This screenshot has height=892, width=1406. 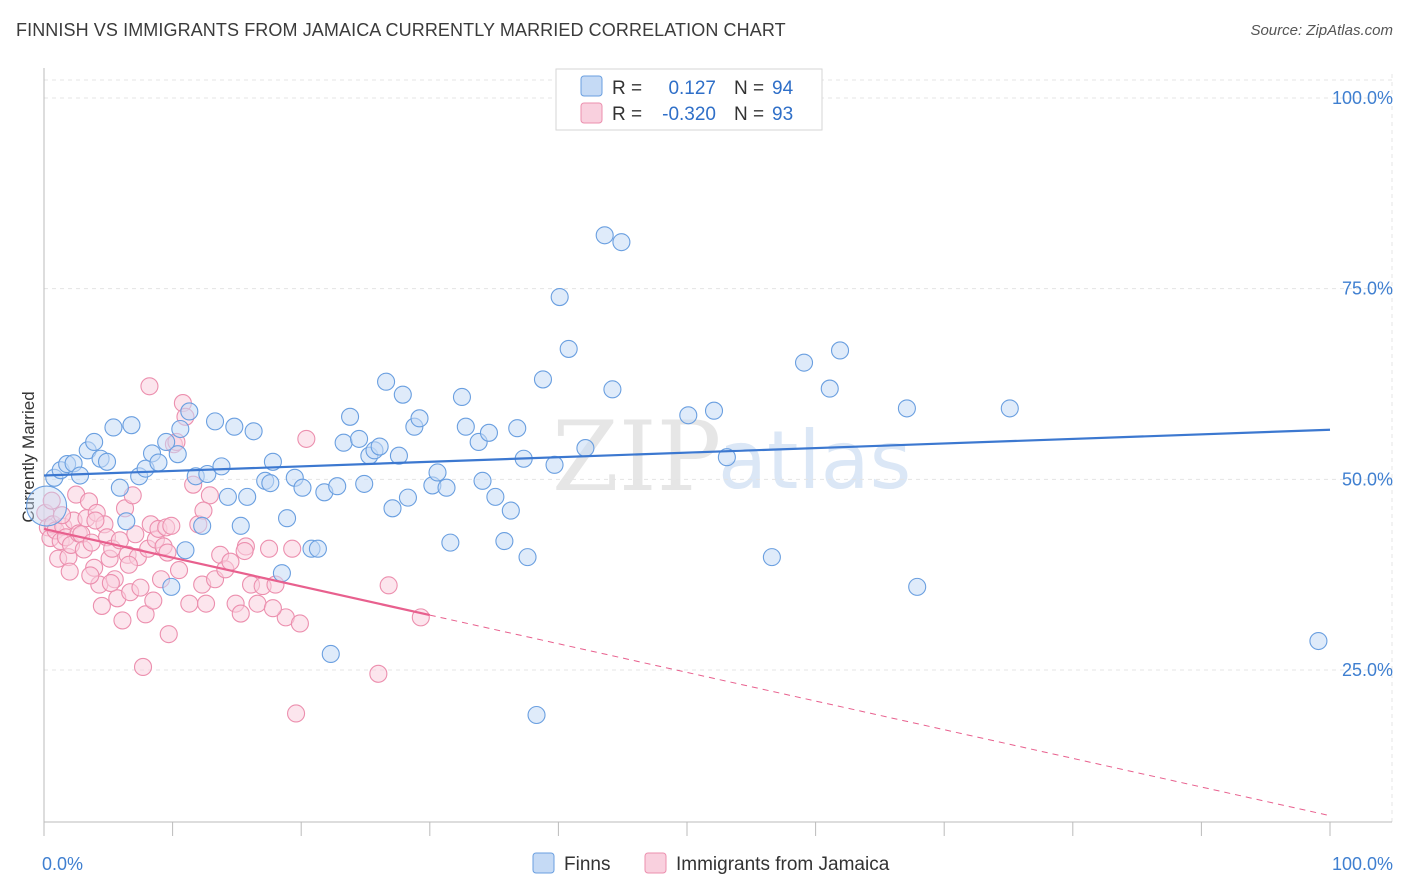 I want to click on legend-swatch-jamaica, so click(x=591, y=113).